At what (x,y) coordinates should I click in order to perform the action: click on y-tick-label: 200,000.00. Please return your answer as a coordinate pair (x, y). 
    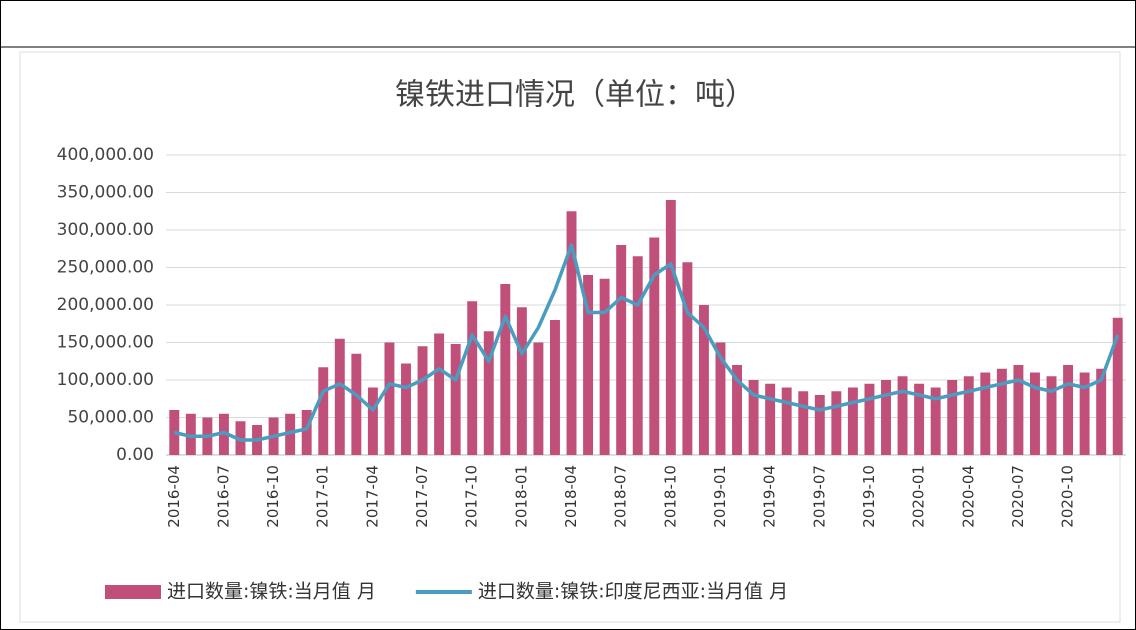
    Looking at the image, I should click on (105, 305).